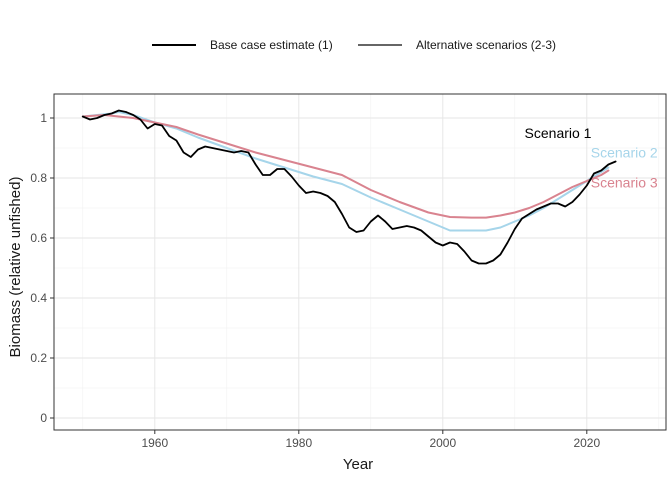 The image size is (672, 480). Describe the element at coordinates (15, 267) in the screenshot. I see `y-axis-title: Biomass (relative unfished)` at that location.